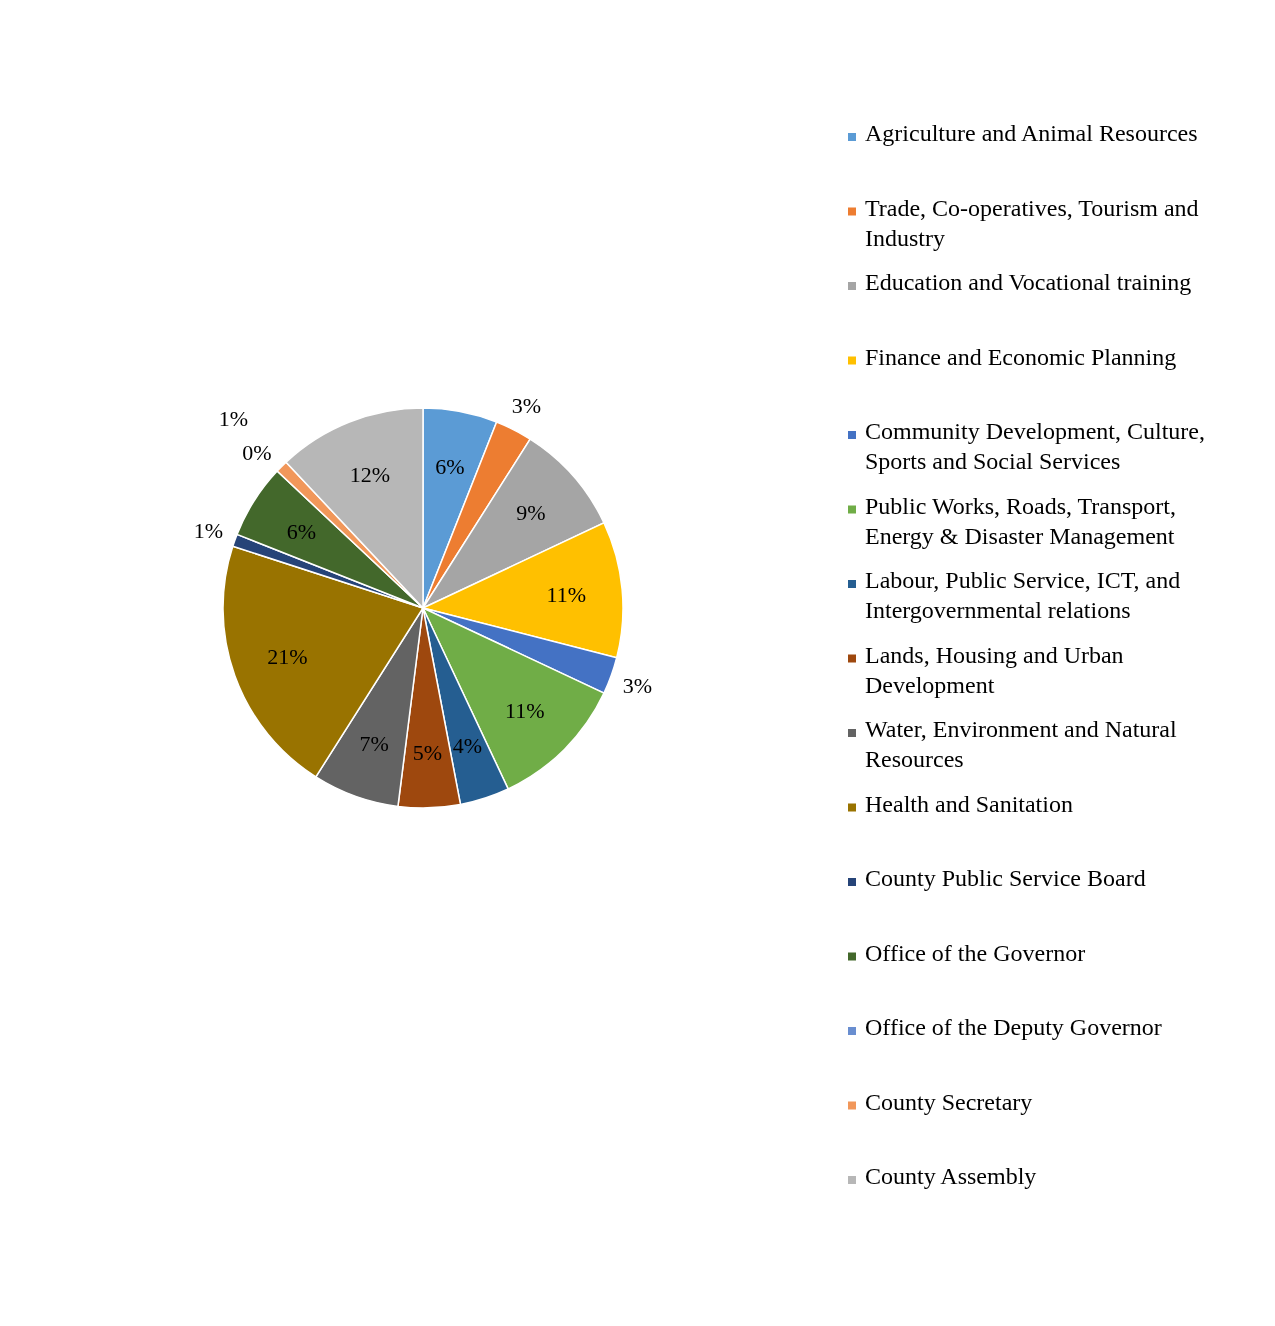 The height and width of the screenshot is (1326, 1275). I want to click on legend-label: Community Development, Culture, Sports and Social Services, so click(1035, 446).